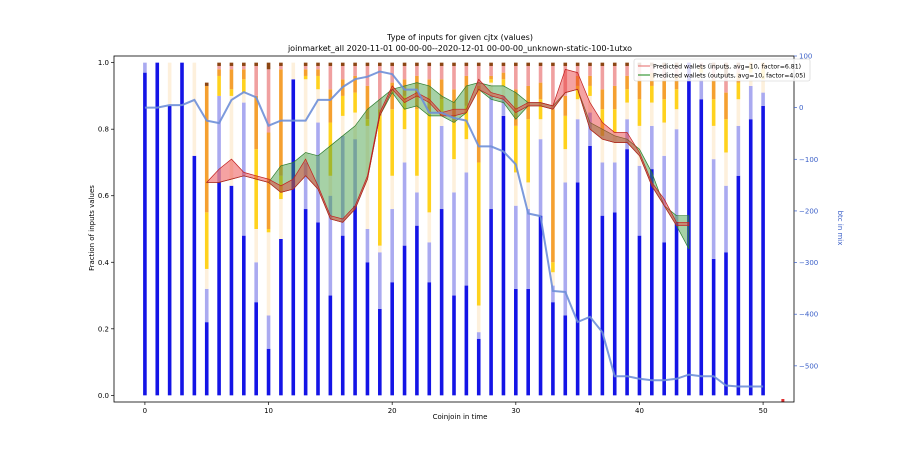 The height and width of the screenshot is (454, 900). What do you see at coordinates (808, 160) in the screenshot?
I see `y2-tick-label: −100` at bounding box center [808, 160].